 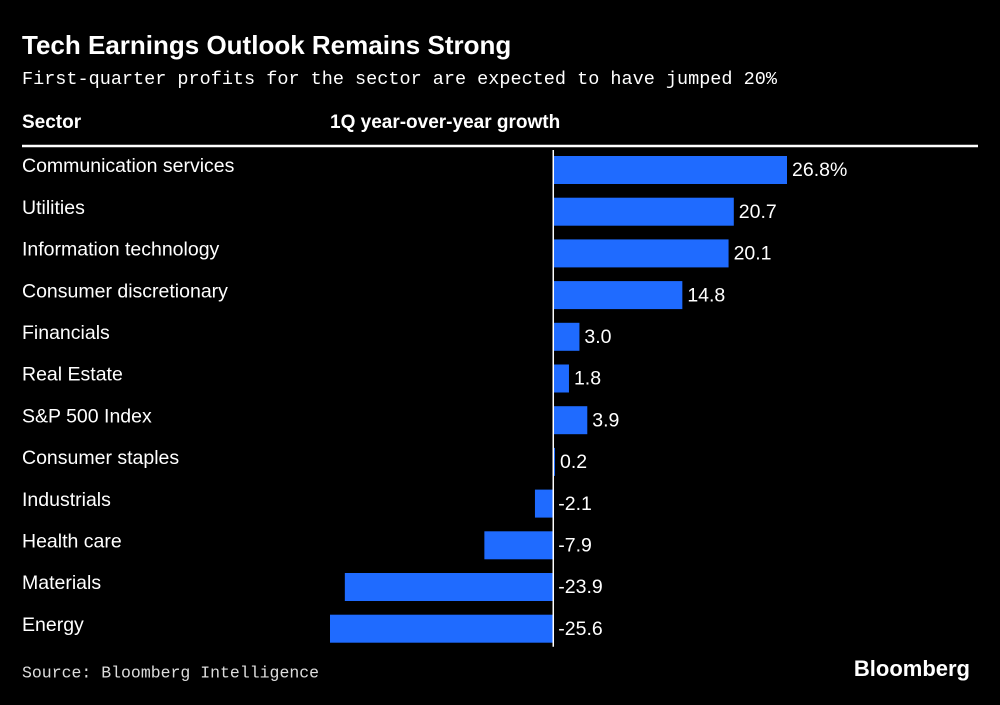 What do you see at coordinates (753, 254) in the screenshot?
I see `value-label: 20.1` at bounding box center [753, 254].